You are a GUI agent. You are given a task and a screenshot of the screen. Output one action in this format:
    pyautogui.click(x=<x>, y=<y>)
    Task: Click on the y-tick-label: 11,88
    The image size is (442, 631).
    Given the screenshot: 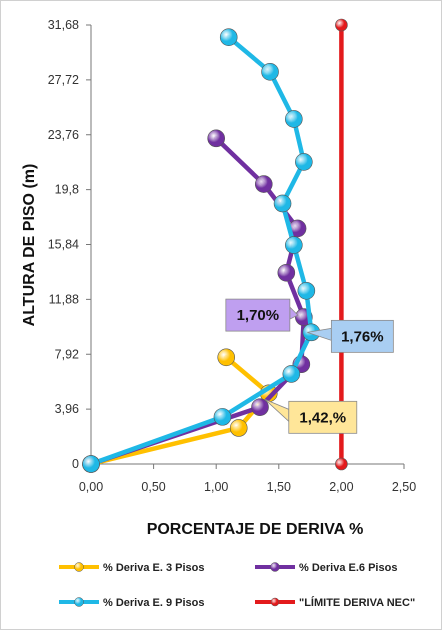 What is the action you would take?
    pyautogui.click(x=64, y=299)
    